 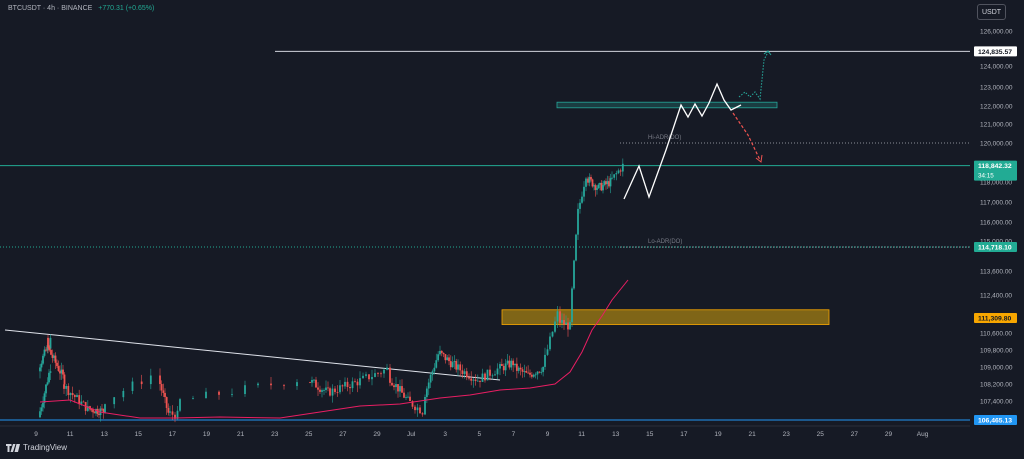 I want to click on price-tick-12: 110,600.00, so click(x=996, y=334).